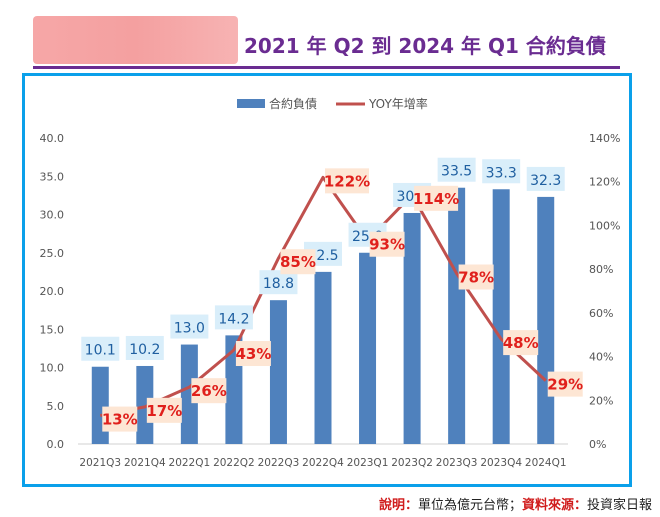 The image size is (660, 517). I want to click on bar-2021Q3, so click(100, 405).